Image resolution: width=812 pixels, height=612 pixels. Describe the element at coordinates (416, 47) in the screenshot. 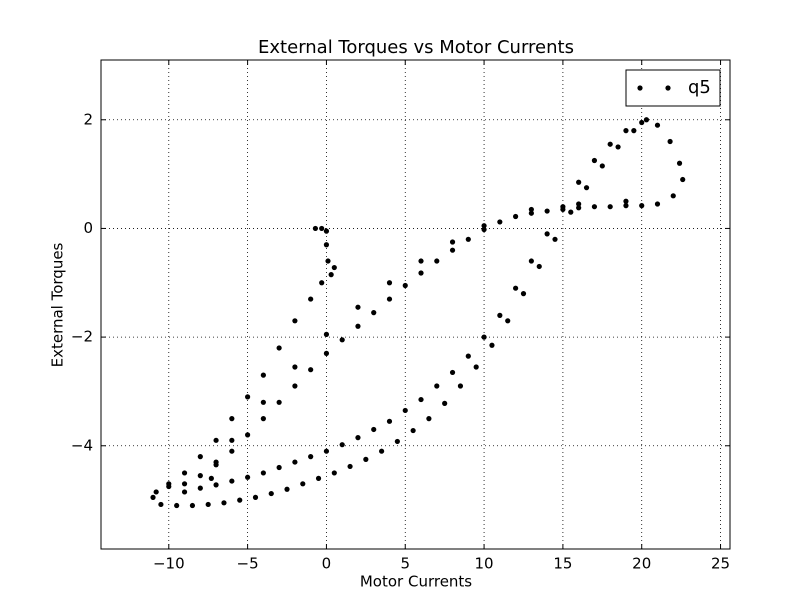

I see `chart-title: External Torques vs Motor Currents` at that location.